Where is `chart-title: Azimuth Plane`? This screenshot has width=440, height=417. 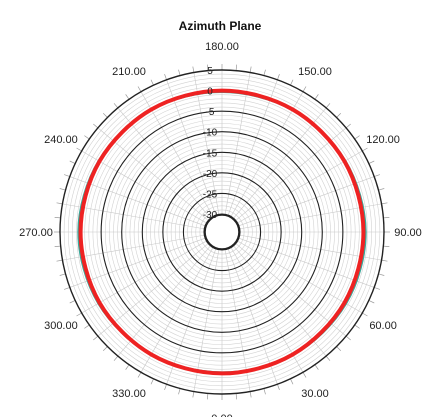
chart-title: Azimuth Plane is located at coordinates (220, 26).